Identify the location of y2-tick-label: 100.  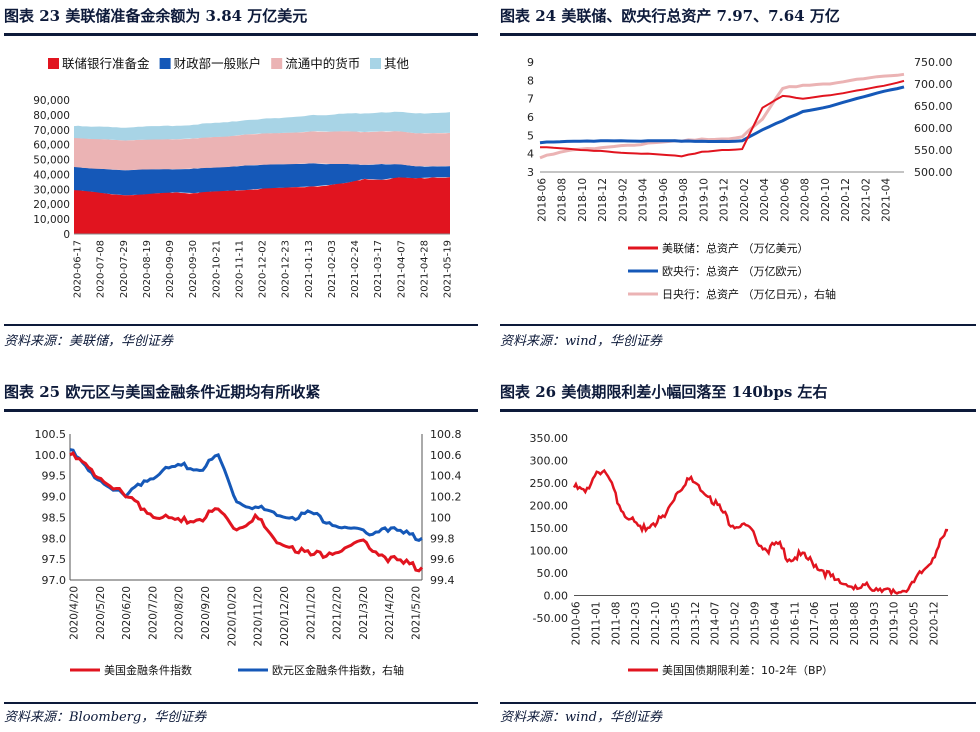
(440, 517).